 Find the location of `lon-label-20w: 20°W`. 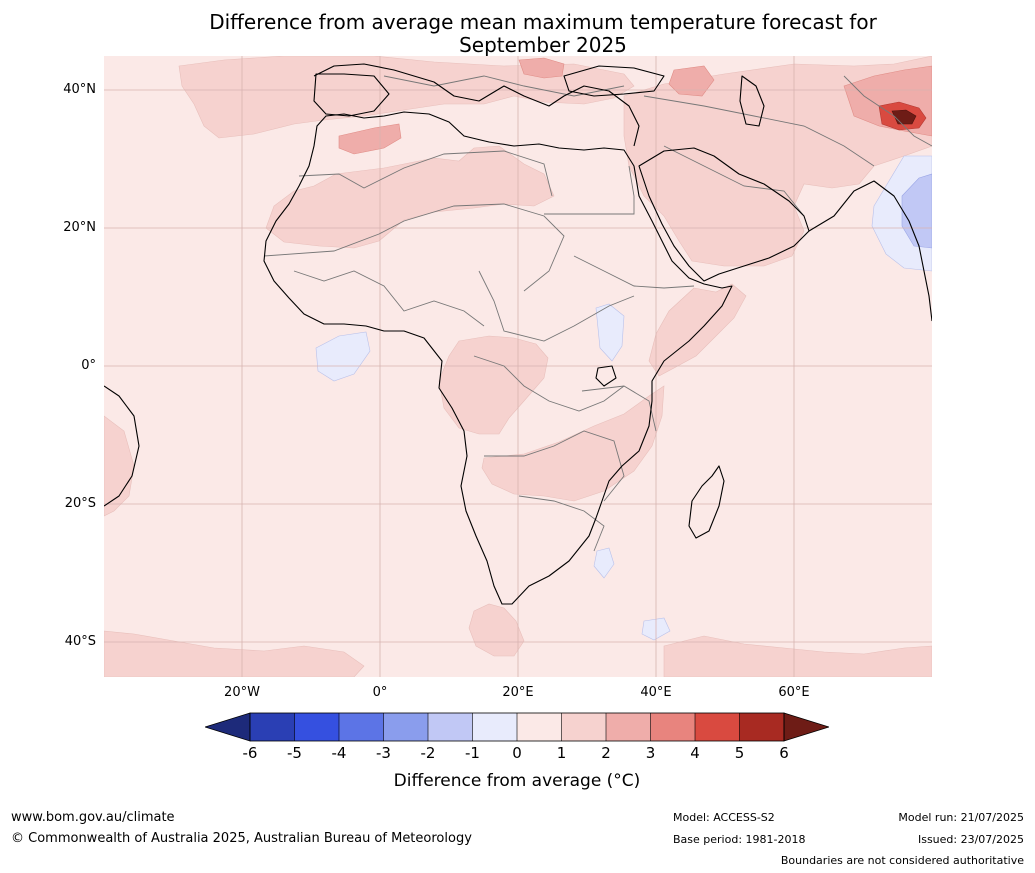

lon-label-20w: 20°W is located at coordinates (242, 692).